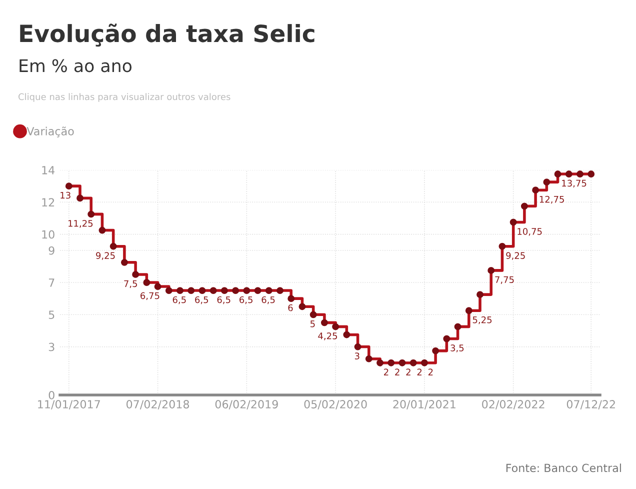 The height and width of the screenshot is (489, 636). I want to click on y-tick-label: 0, so click(51, 395).